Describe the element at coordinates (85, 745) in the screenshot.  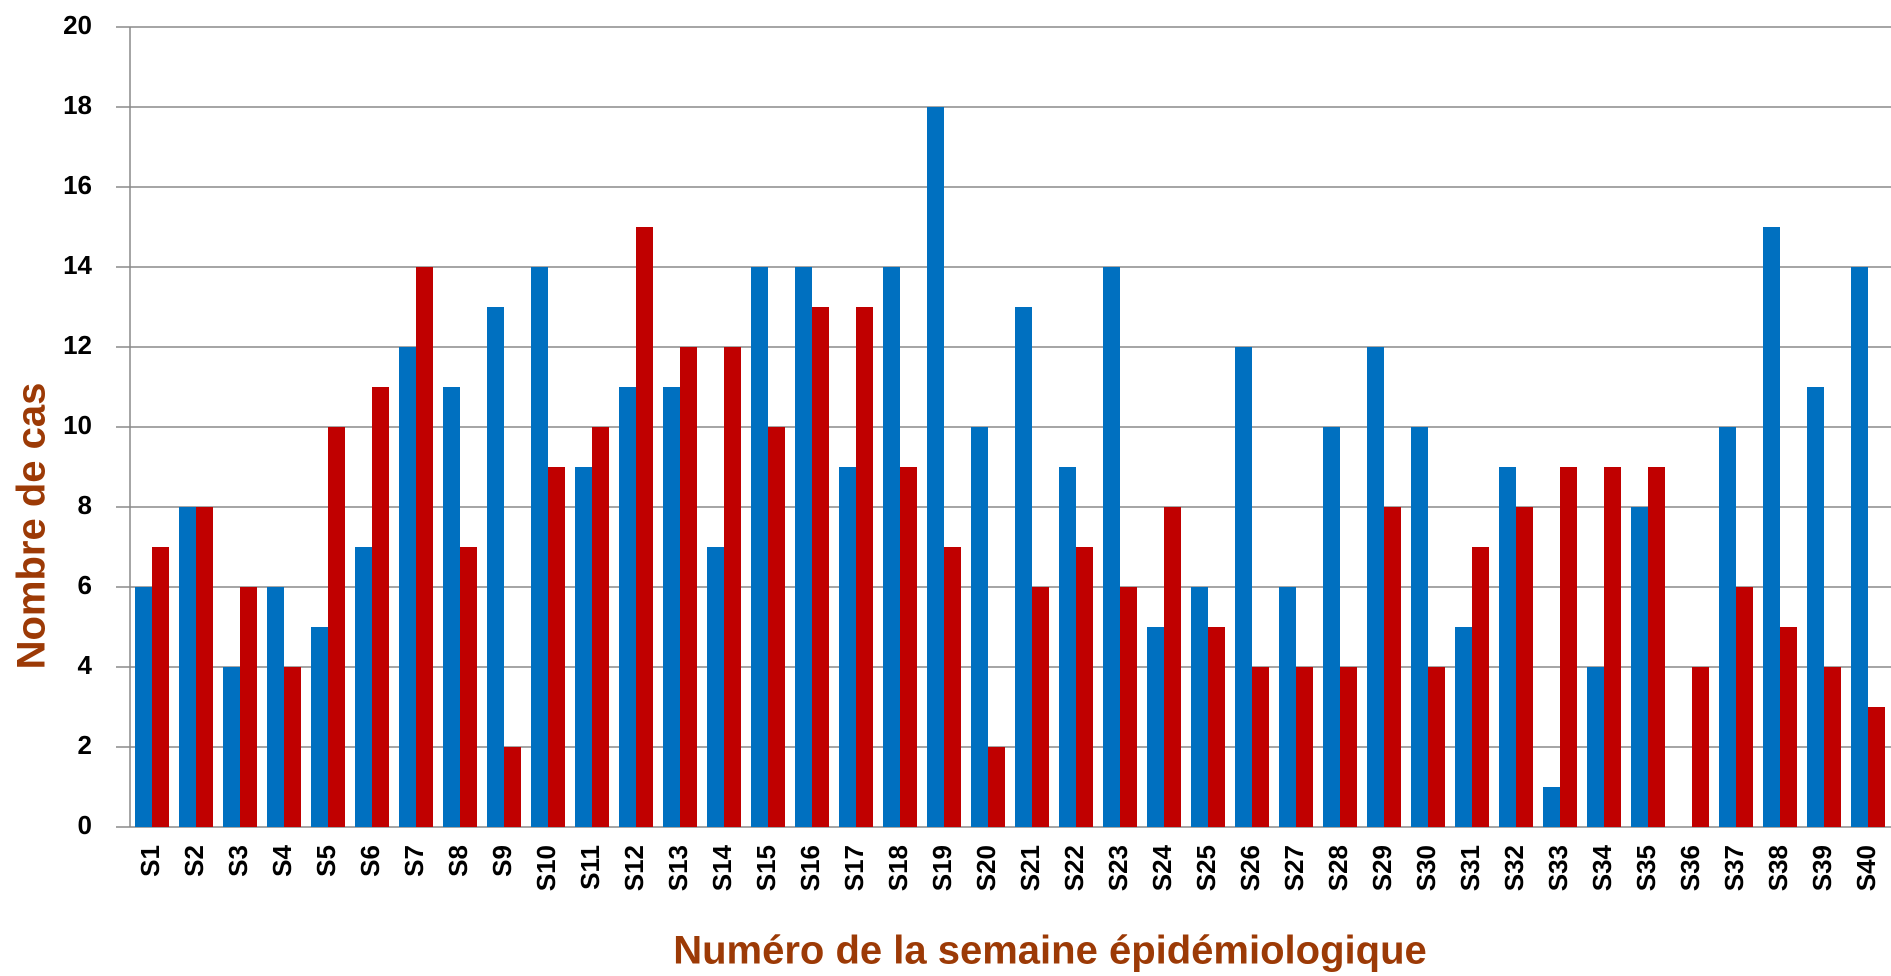
I see `y-tick-label: 2` at that location.